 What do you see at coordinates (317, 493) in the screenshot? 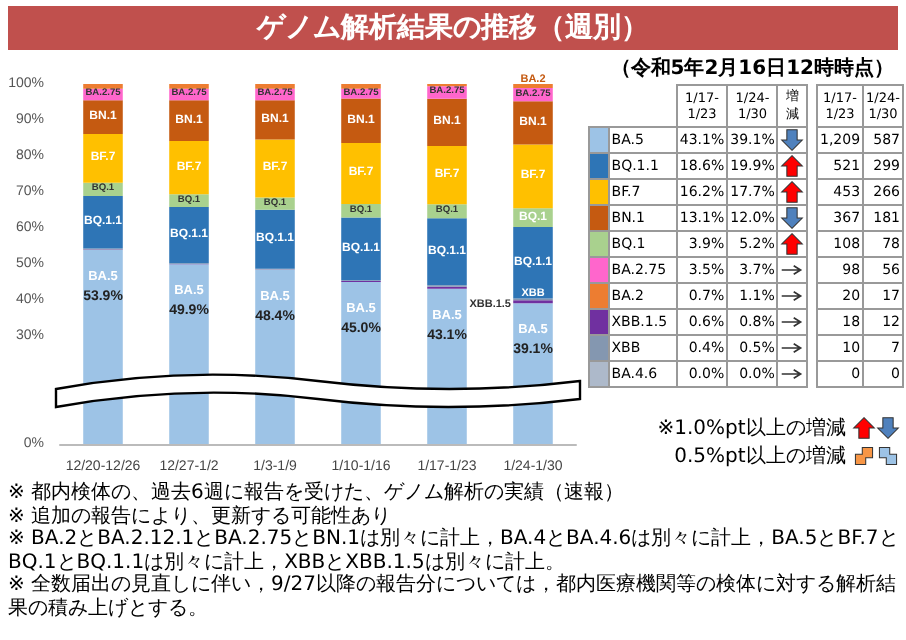
I see `text: ※ 都内検体の、過去6週に報告を受けた、ゲノム解析の実績（速報）` at bounding box center [317, 493].